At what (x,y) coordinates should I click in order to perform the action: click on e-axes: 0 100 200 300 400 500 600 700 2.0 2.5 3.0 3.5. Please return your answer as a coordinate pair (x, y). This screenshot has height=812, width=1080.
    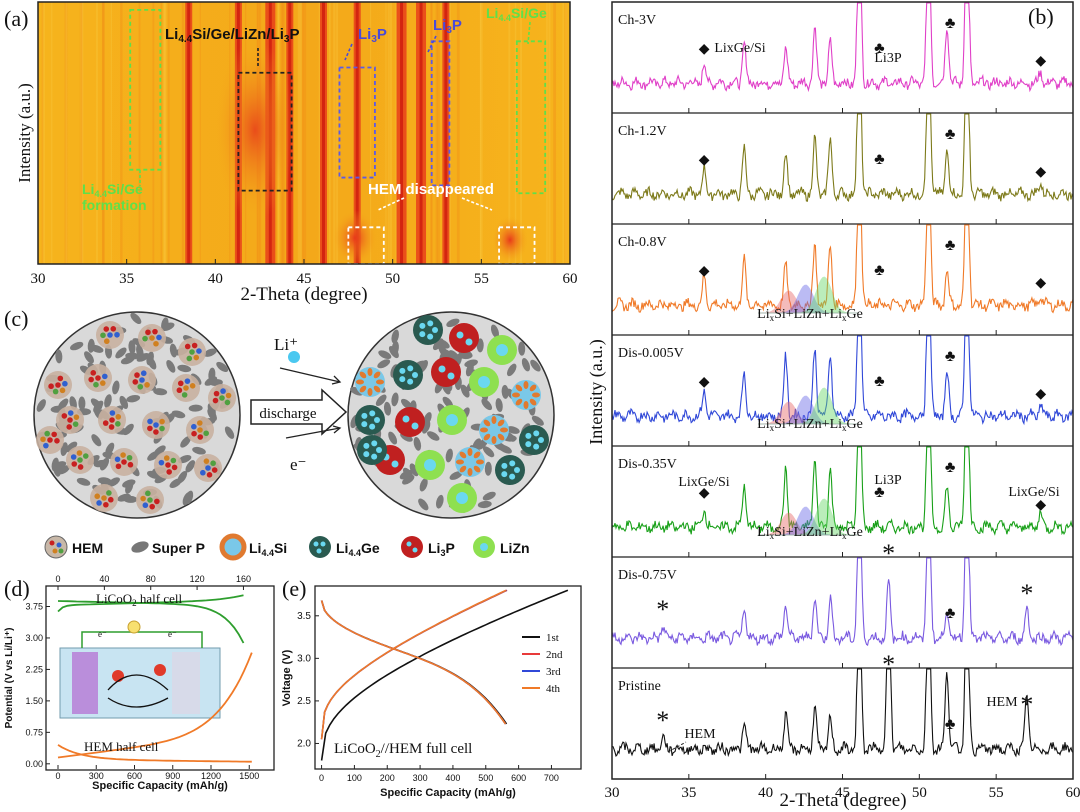
    Looking at the image, I should click on (428, 697).